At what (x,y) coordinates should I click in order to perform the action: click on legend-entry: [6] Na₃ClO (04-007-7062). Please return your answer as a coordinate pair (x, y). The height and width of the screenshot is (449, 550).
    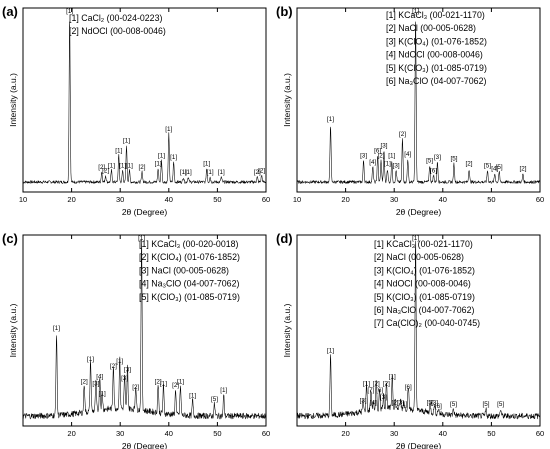
    Looking at the image, I should click on (436, 81).